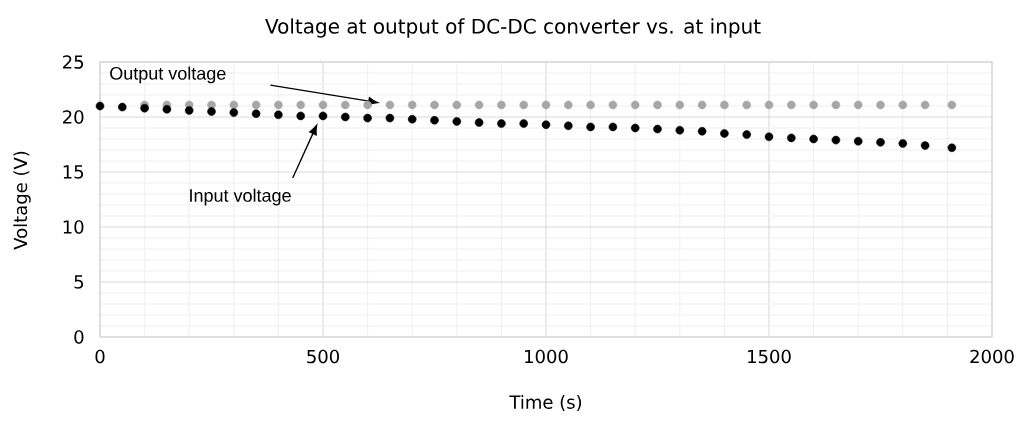 The width and height of the screenshot is (1027, 432). I want to click on y-tick-label: 15, so click(73, 172).